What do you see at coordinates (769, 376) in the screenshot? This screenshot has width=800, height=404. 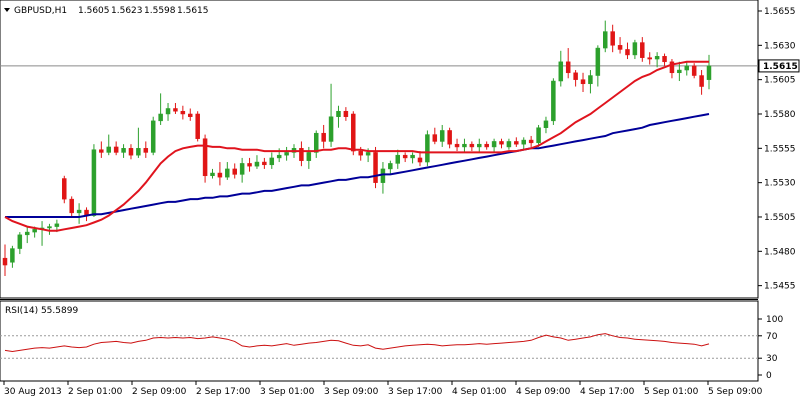 I see `rsi-tick-label: 0` at bounding box center [769, 376].